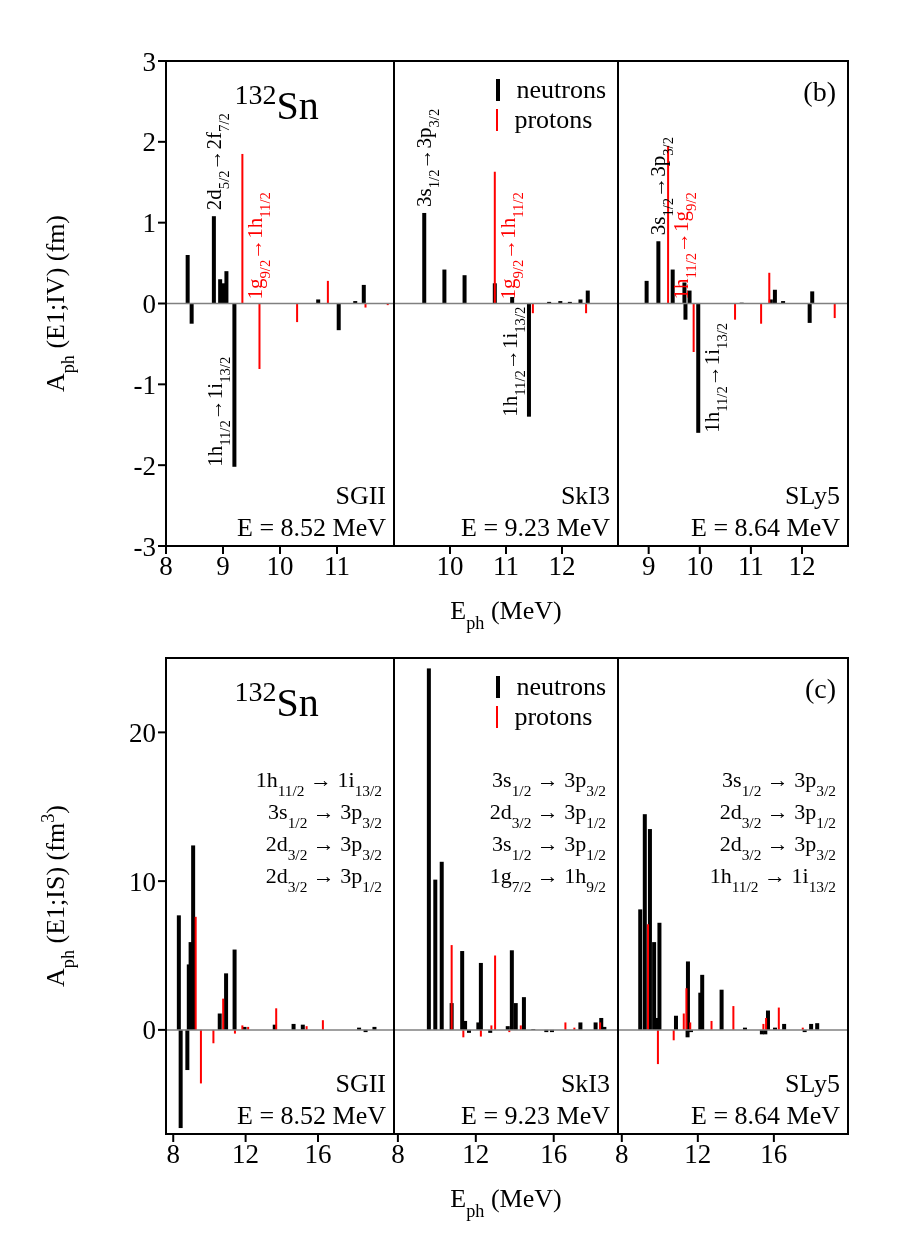 This screenshot has height=1252, width=903. Describe the element at coordinates (142, 732) in the screenshot. I see `y-tick-label: 20` at that location.